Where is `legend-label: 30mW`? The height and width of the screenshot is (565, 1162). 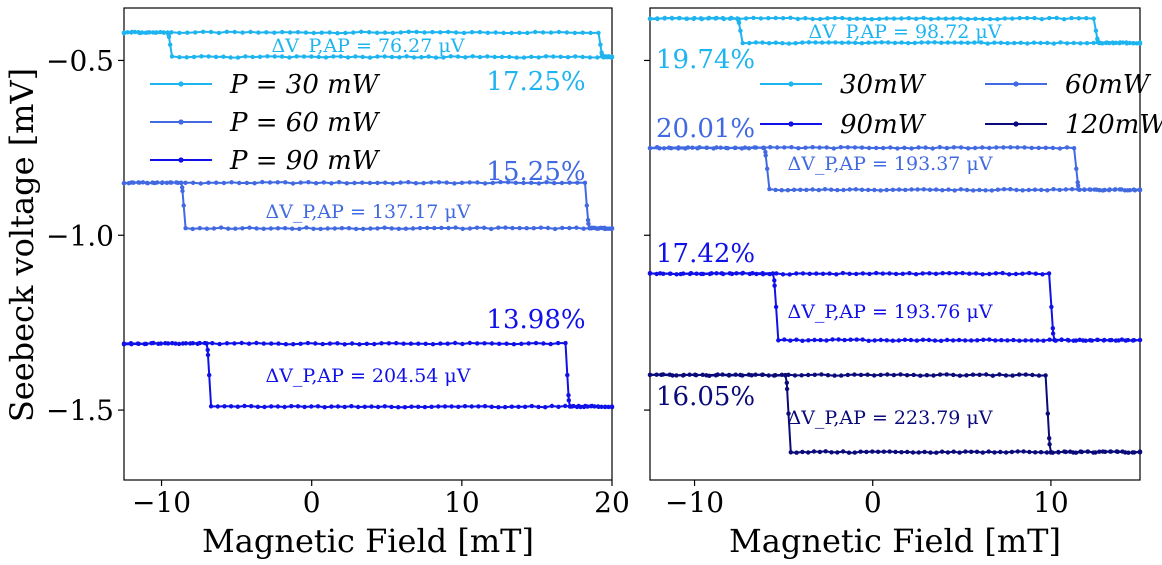
legend-label: 30mW is located at coordinates (883, 85).